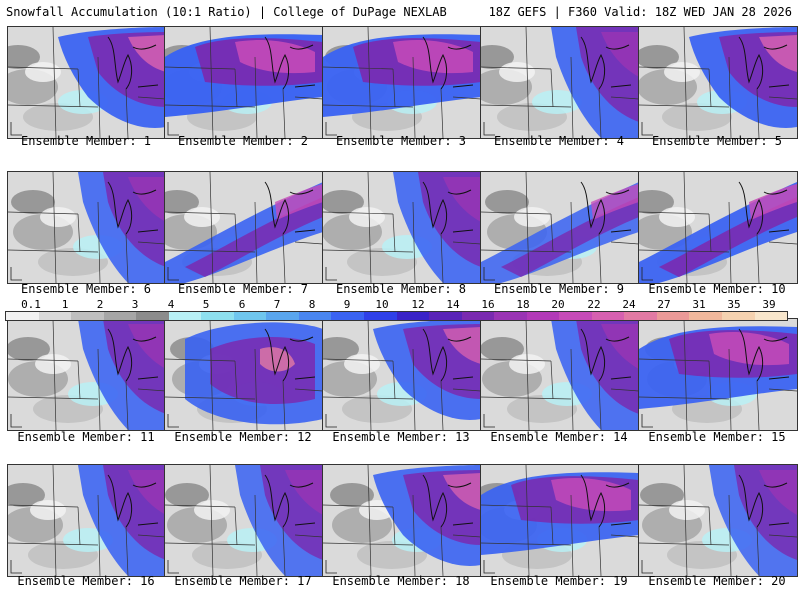 The width and height of the screenshot is (800, 600). Describe the element at coordinates (100, 304) in the screenshot. I see `colorbar-tick-label: 2` at that location.